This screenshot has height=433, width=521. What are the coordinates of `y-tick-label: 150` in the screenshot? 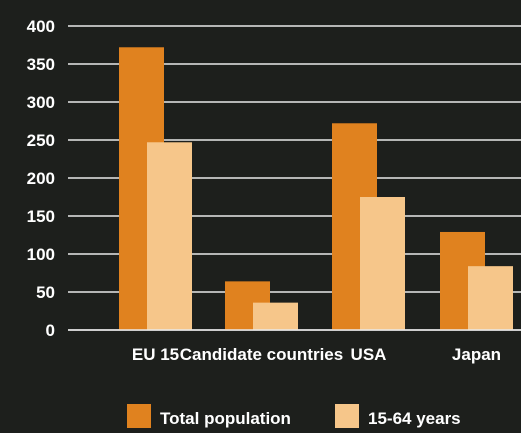 It's located at (41, 216).